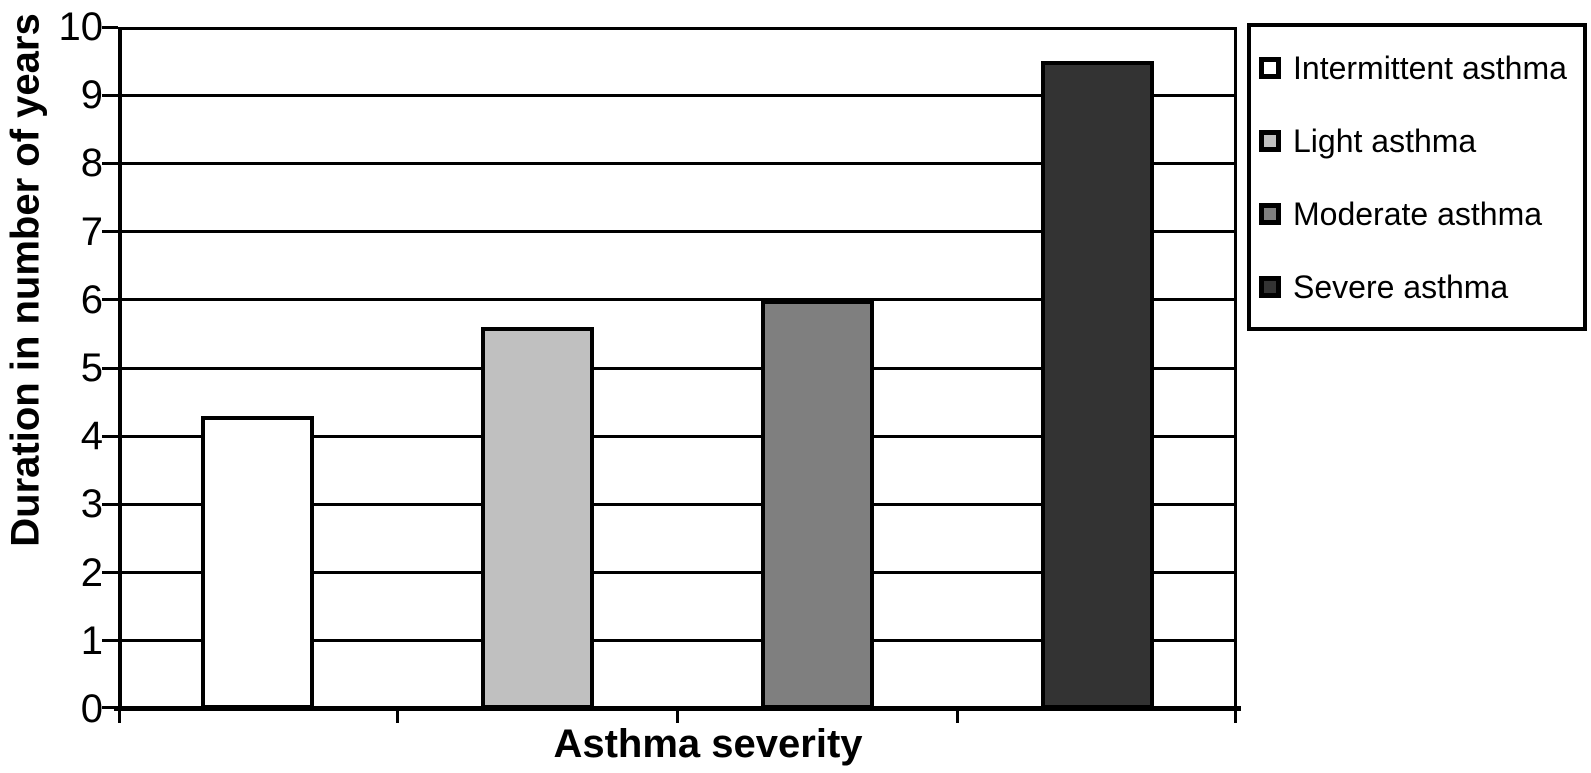  Describe the element at coordinates (1270, 67) in the screenshot. I see `legend-swatch-intermittent-asthma` at that location.